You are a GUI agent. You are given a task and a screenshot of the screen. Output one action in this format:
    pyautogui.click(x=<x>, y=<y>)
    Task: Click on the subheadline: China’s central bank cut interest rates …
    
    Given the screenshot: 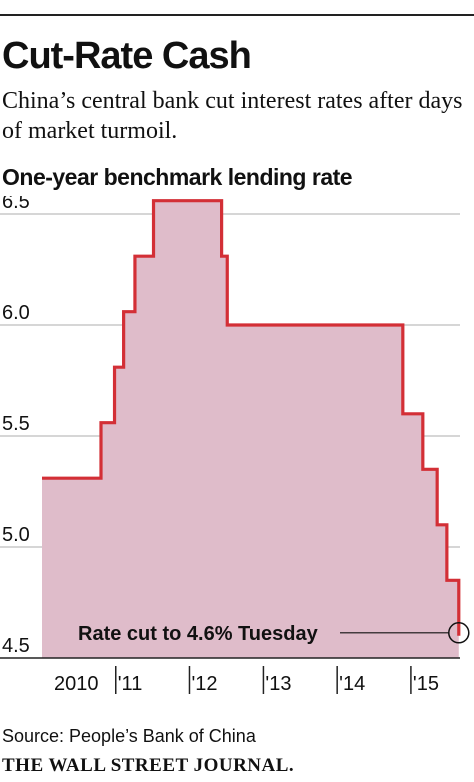 What is the action you would take?
    pyautogui.click(x=232, y=116)
    